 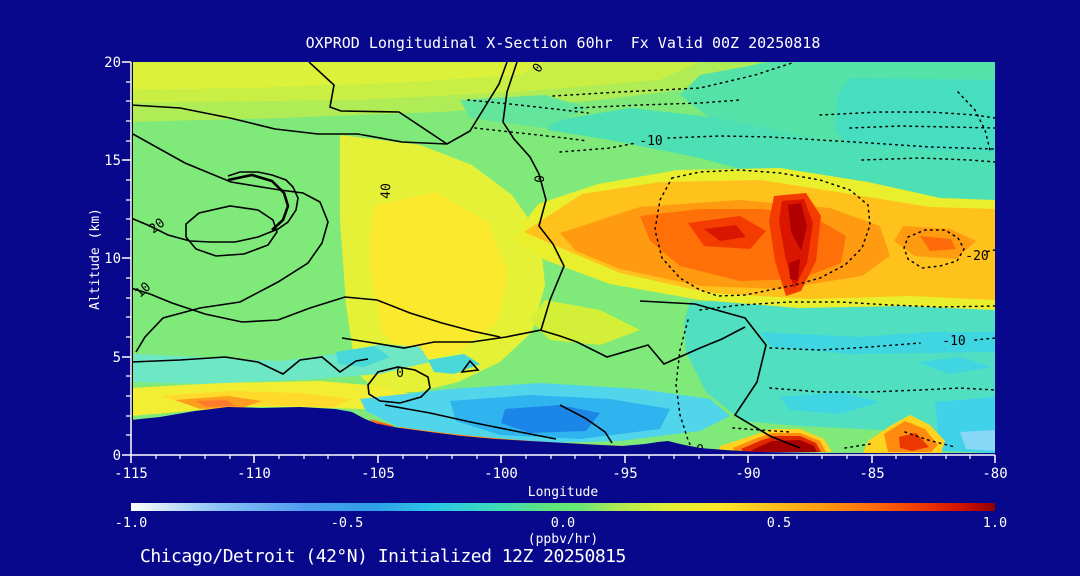 What do you see at coordinates (131, 523) in the screenshot?
I see `colorbar-tick-label: -1.0` at bounding box center [131, 523].